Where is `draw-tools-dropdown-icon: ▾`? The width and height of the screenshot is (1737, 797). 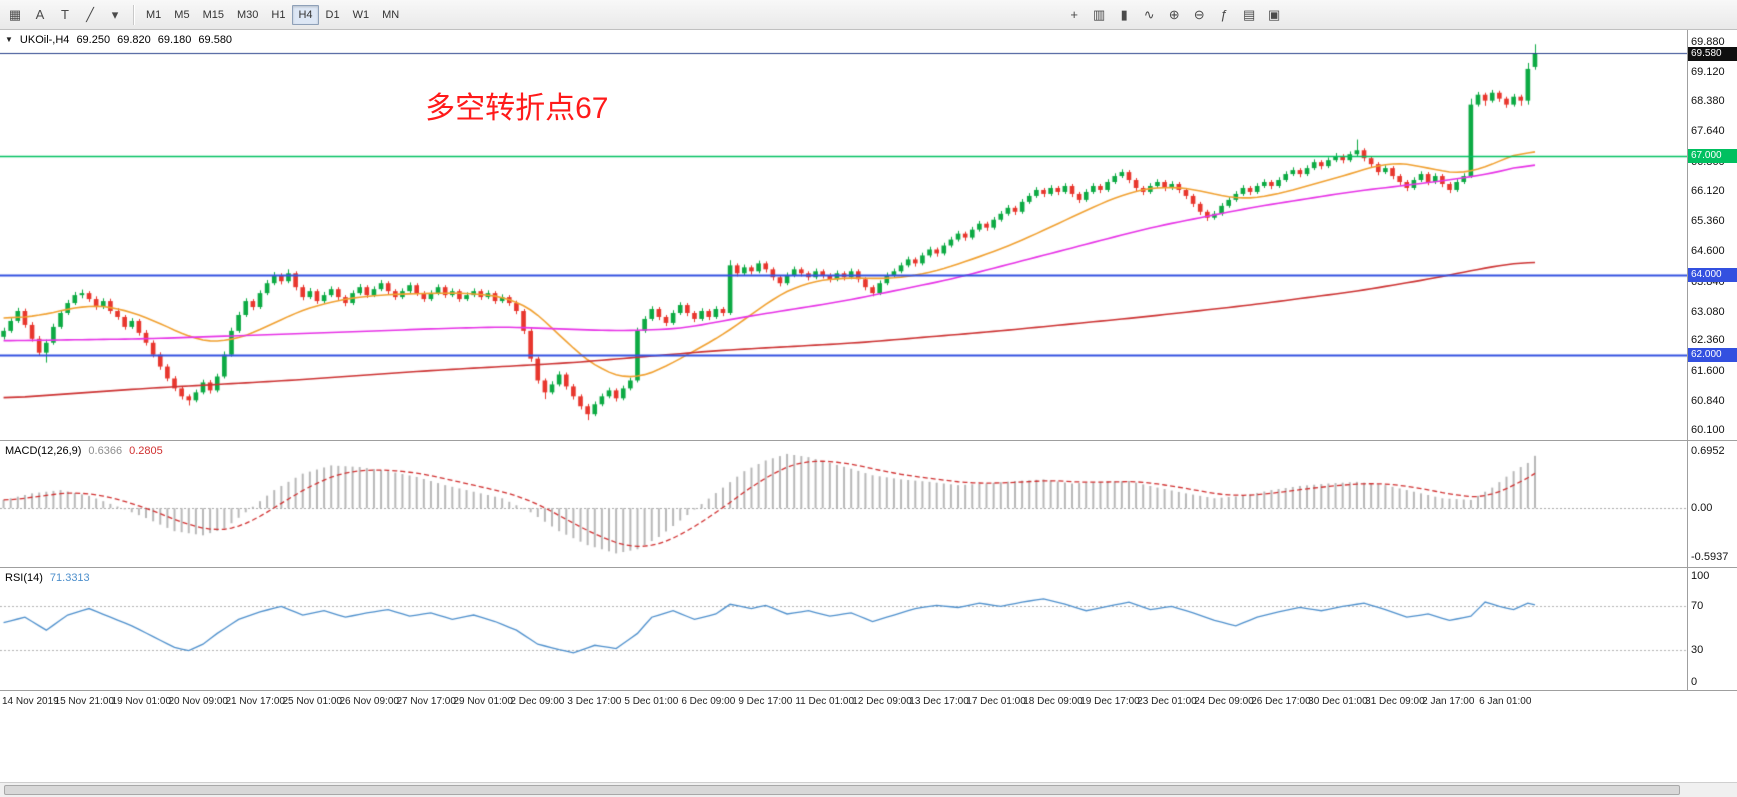 draw-tools-dropdown-icon: ▾ is located at coordinates (115, 14).